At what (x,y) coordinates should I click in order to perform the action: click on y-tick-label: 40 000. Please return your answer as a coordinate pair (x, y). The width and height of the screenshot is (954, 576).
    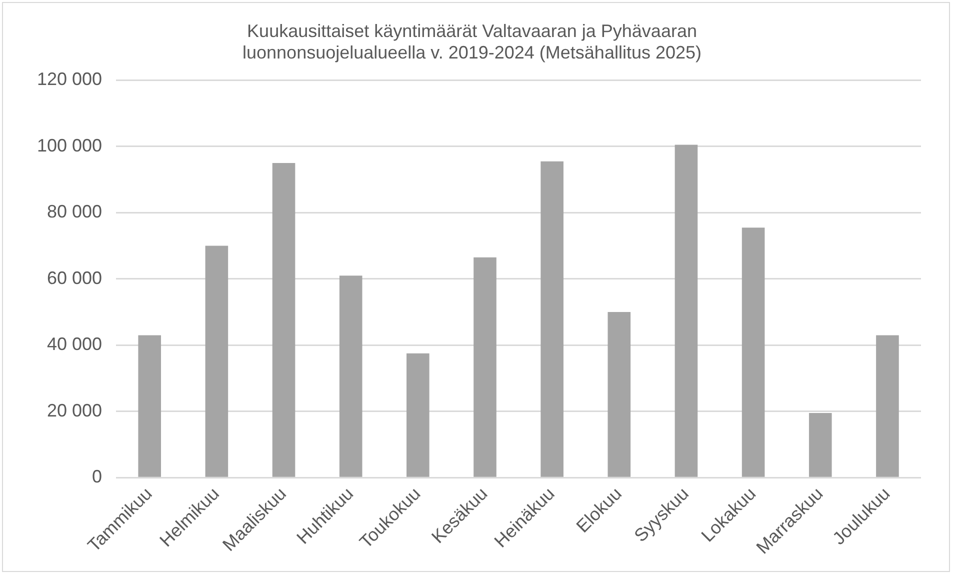
    Looking at the image, I should click on (74, 344).